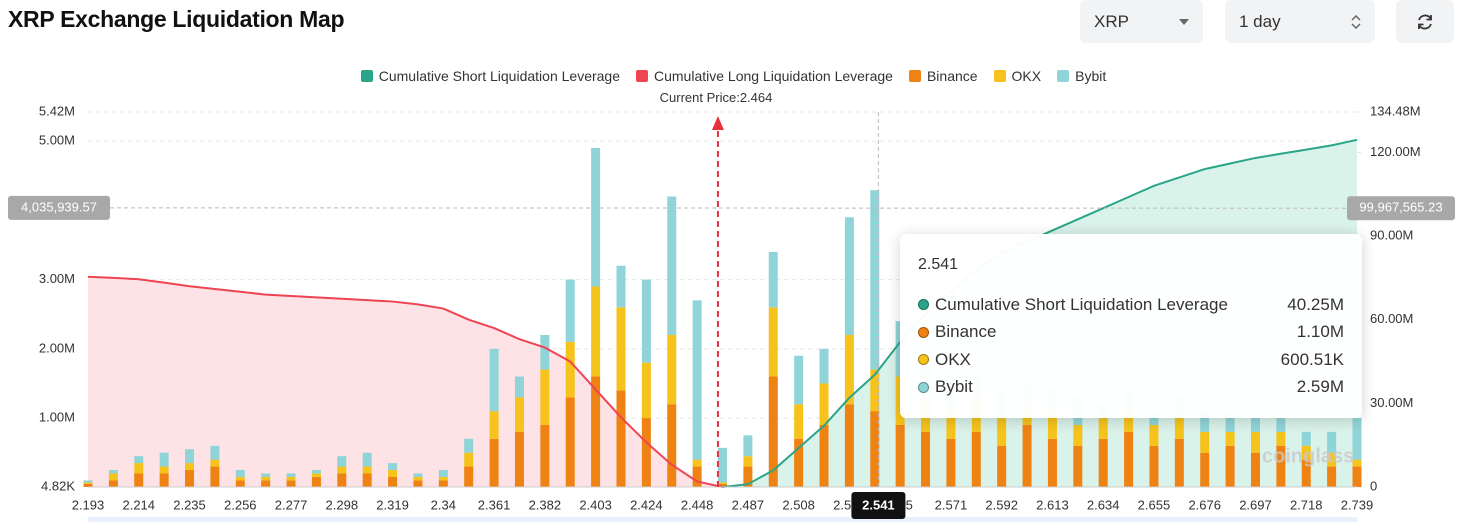  What do you see at coordinates (951, 504) in the screenshot?
I see `x-tick-label: 2.571` at bounding box center [951, 504].